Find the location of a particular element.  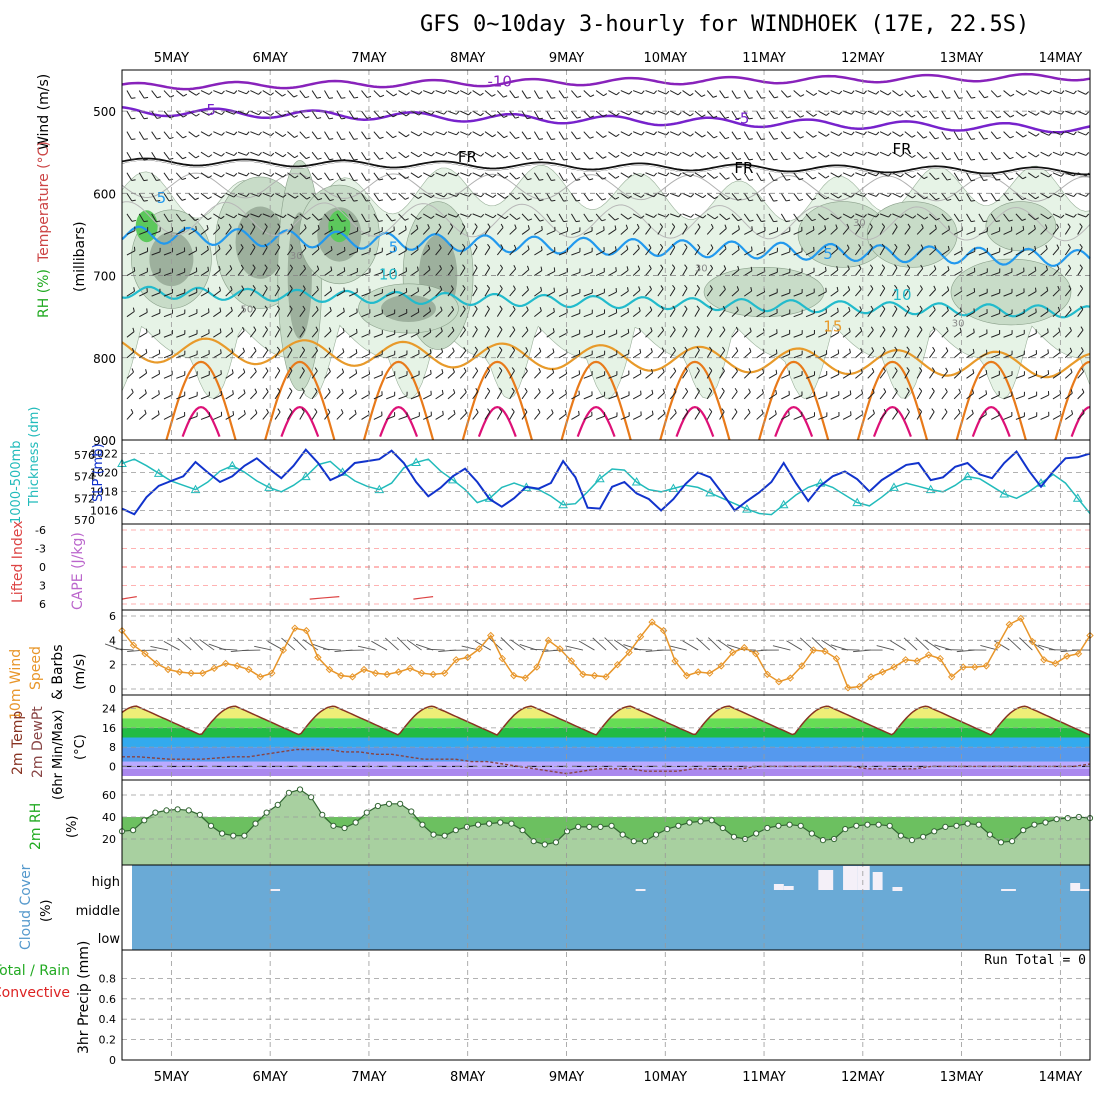

contour-label: 15 is located at coordinates (832, 326).